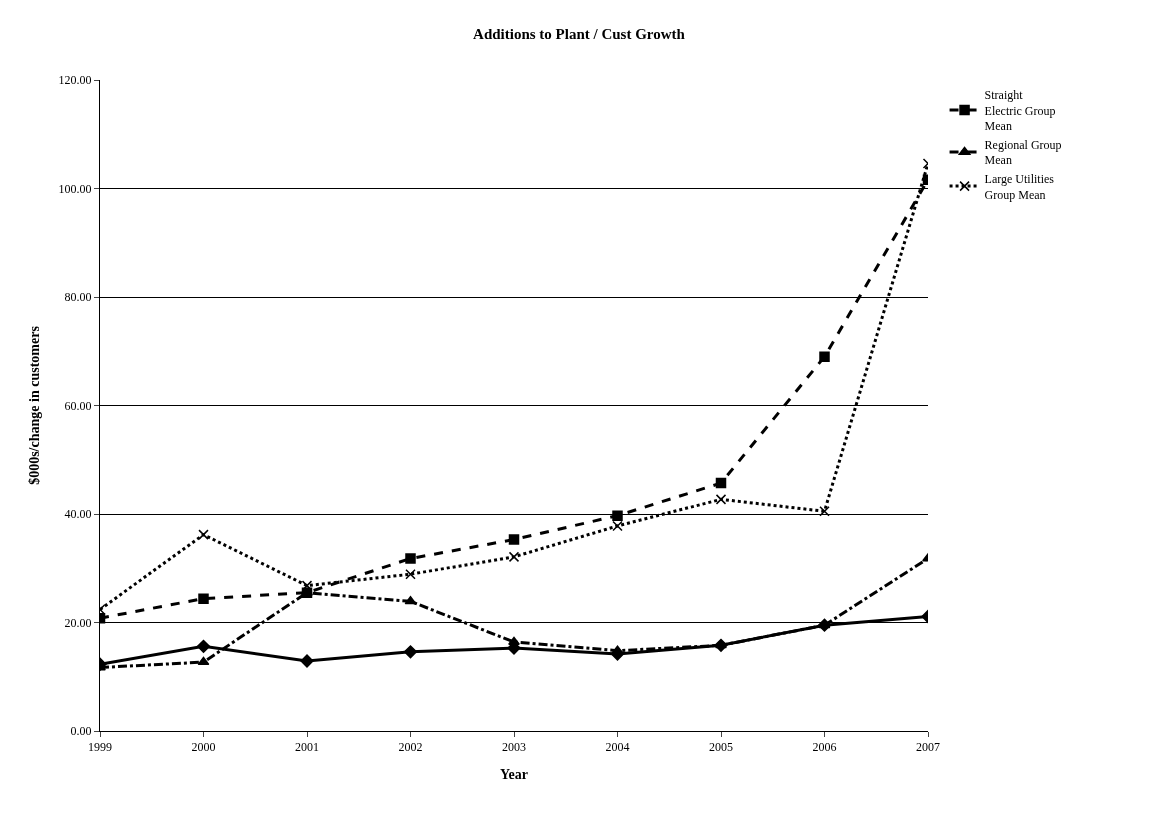 Image resolution: width=1158 pixels, height=821 pixels. What do you see at coordinates (75, 80) in the screenshot?
I see `y-tick-label: 120.00` at bounding box center [75, 80].